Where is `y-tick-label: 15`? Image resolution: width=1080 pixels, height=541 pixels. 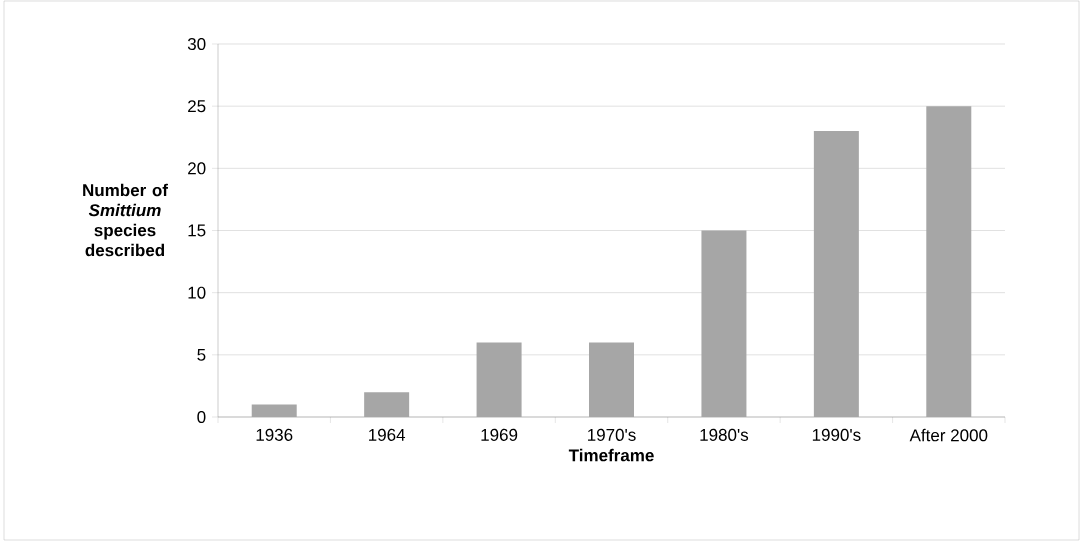
y-tick-label: 15 is located at coordinates (197, 230).